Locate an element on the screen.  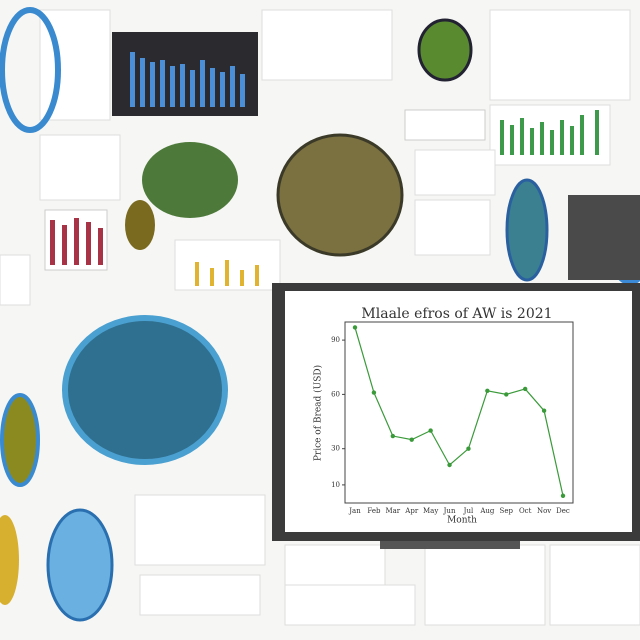
x-tick-label: Jan is located at coordinates (354, 511).